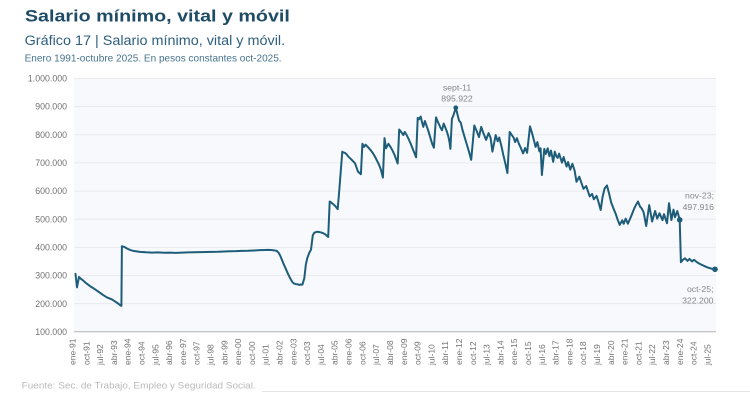 The width and height of the screenshot is (750, 410). What do you see at coordinates (100, 355) in the screenshot?
I see `svg-text: jul-92` at bounding box center [100, 355].